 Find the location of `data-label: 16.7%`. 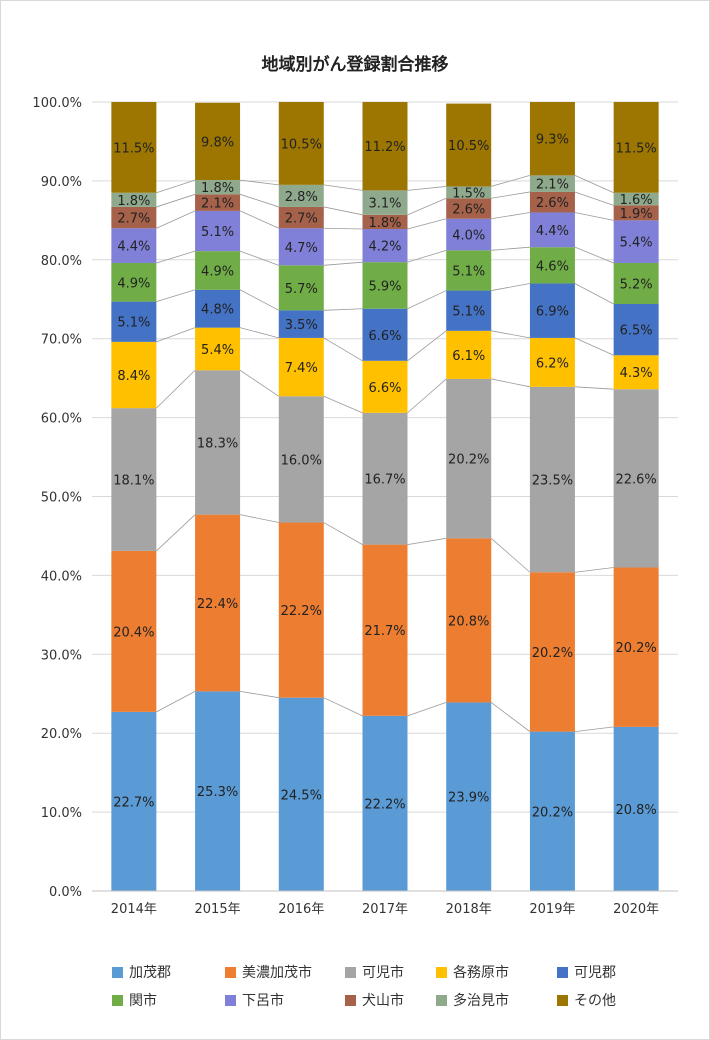

data-label: 16.7% is located at coordinates (384, 480).